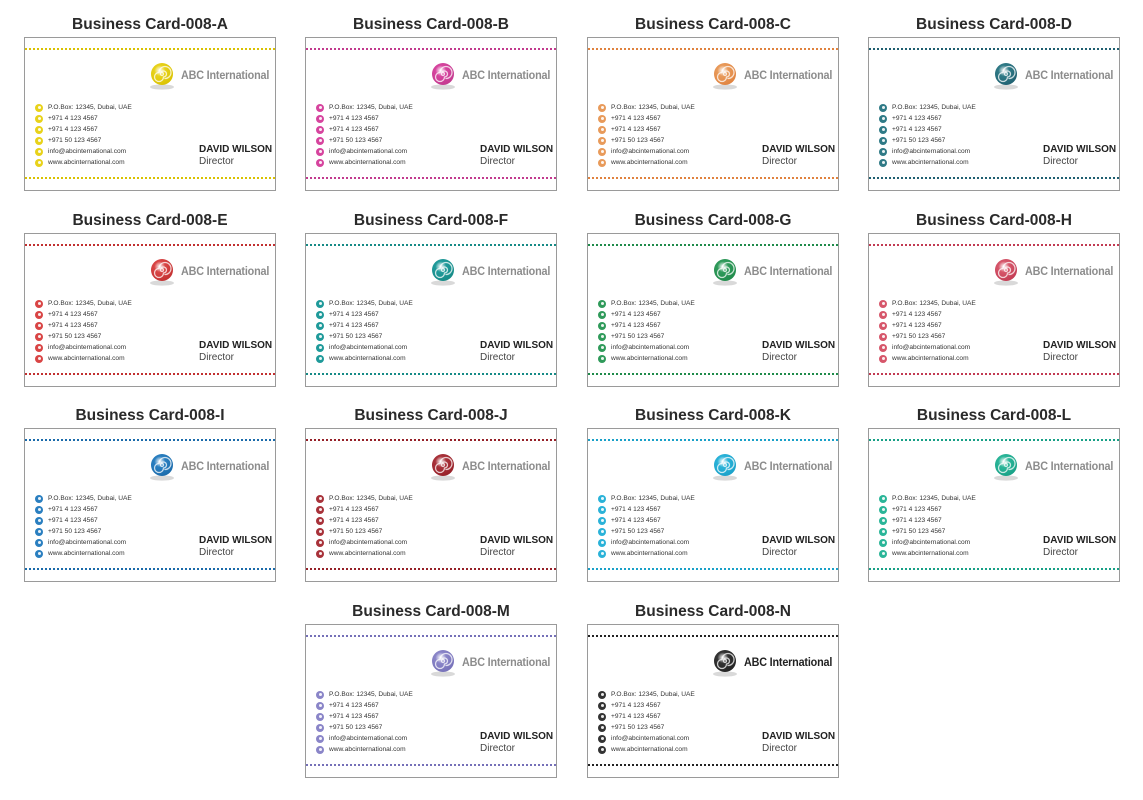  I want to click on card-title: Business Card-008-C, so click(713, 24).